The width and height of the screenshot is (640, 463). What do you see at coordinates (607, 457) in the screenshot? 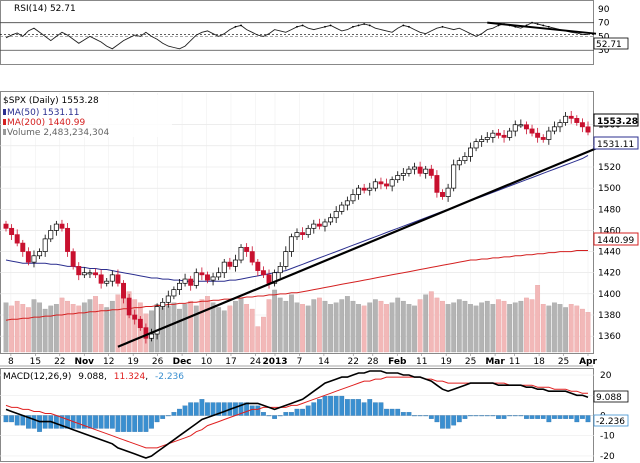
I see `macd-tick-label: -20` at bounding box center [607, 457].